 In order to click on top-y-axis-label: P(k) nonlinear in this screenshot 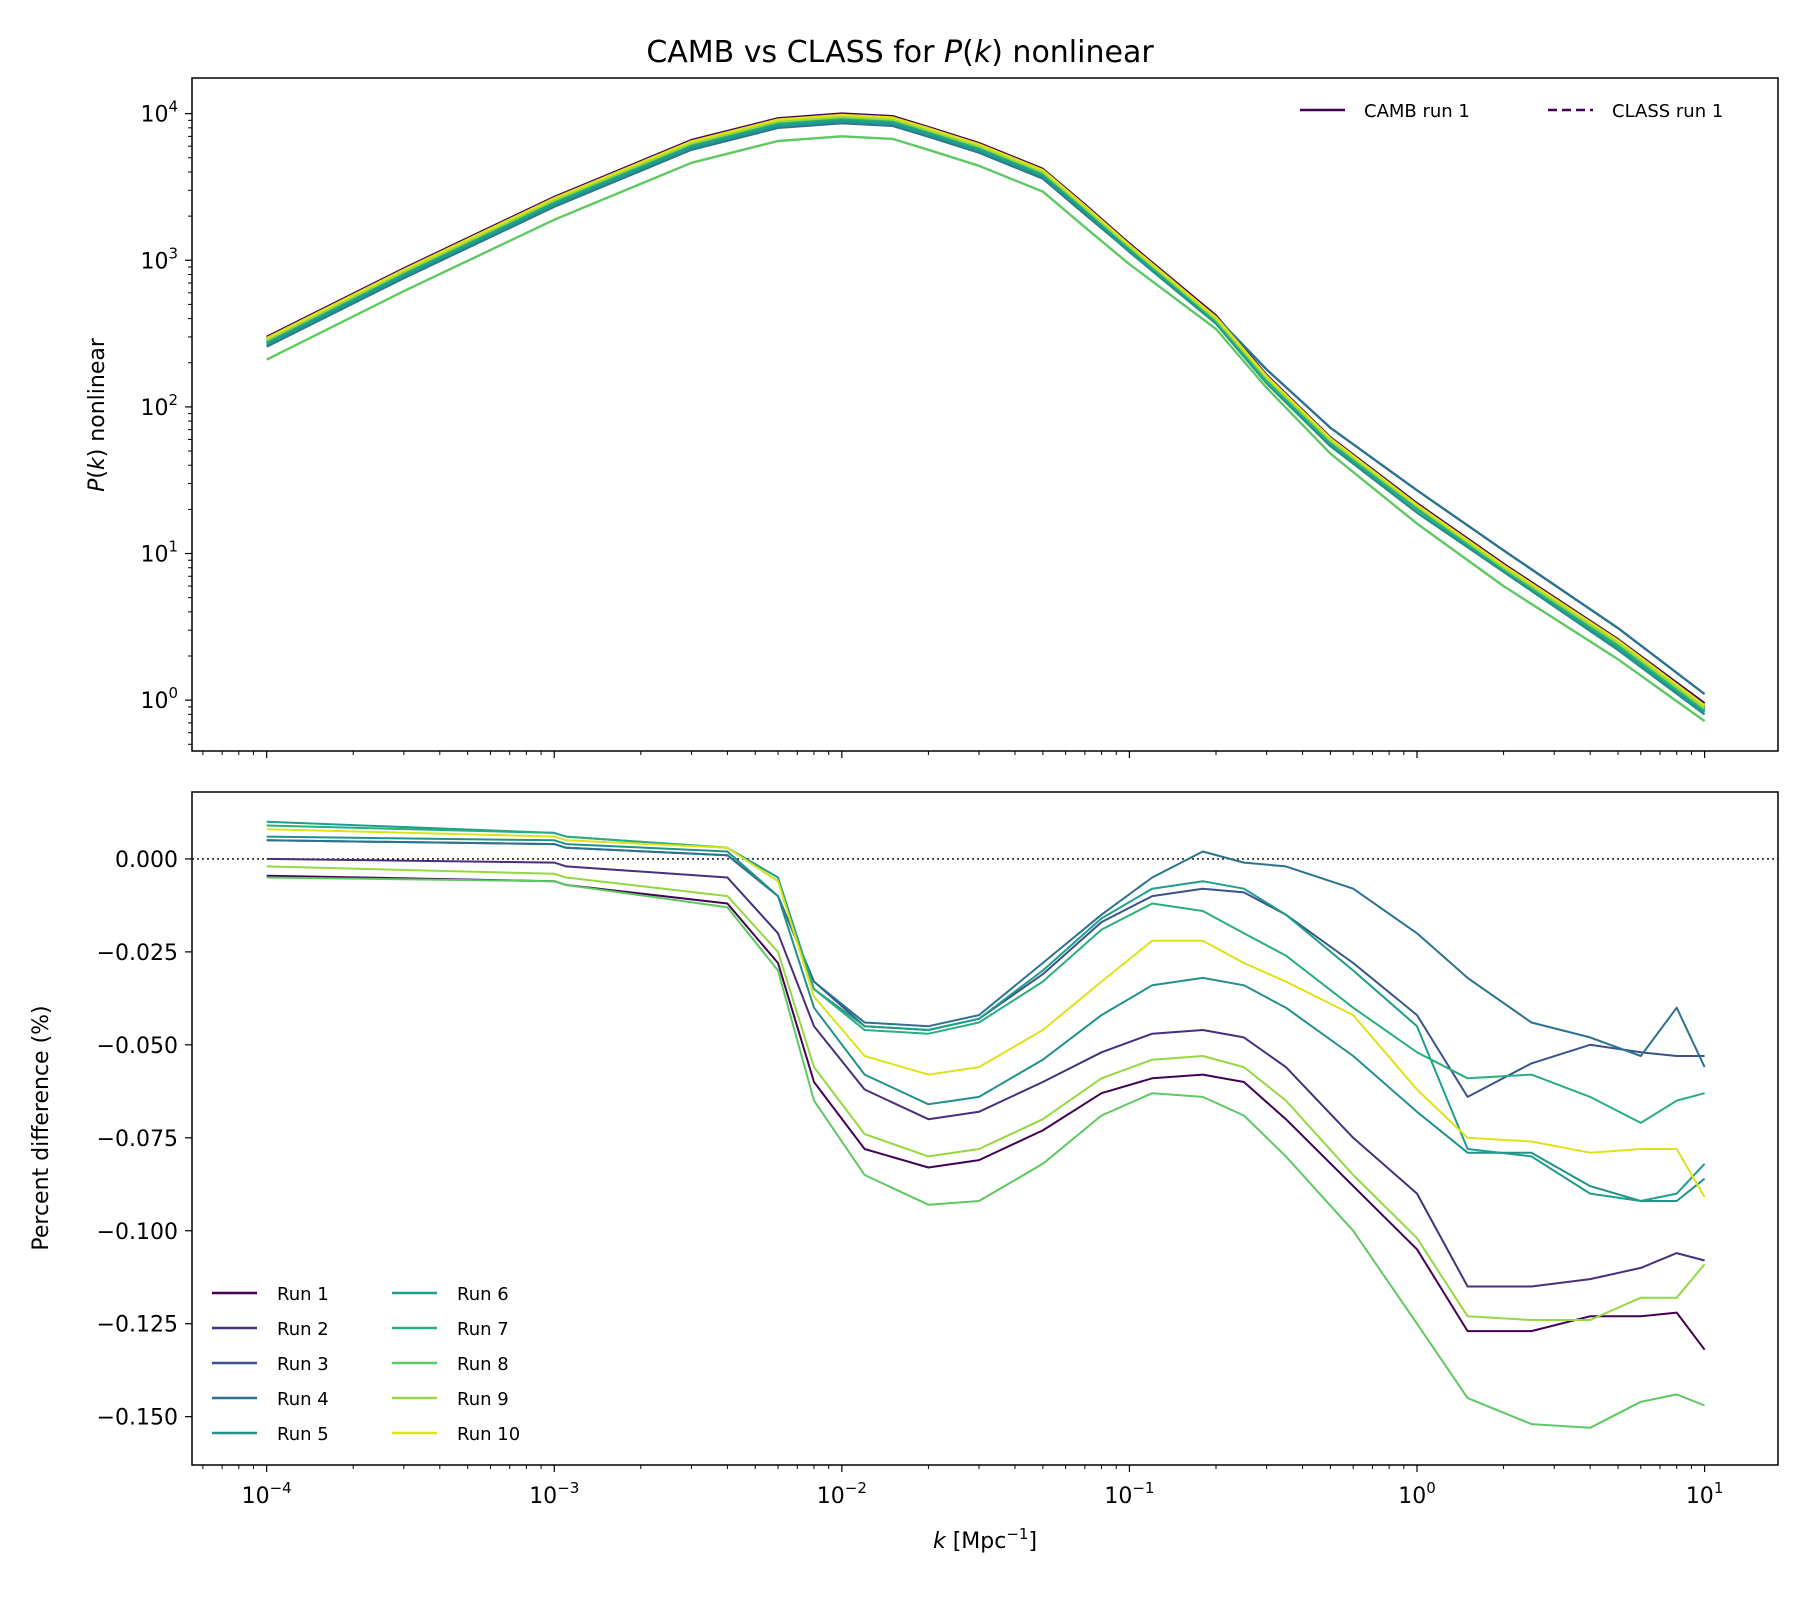, I will do `click(97, 414)`.